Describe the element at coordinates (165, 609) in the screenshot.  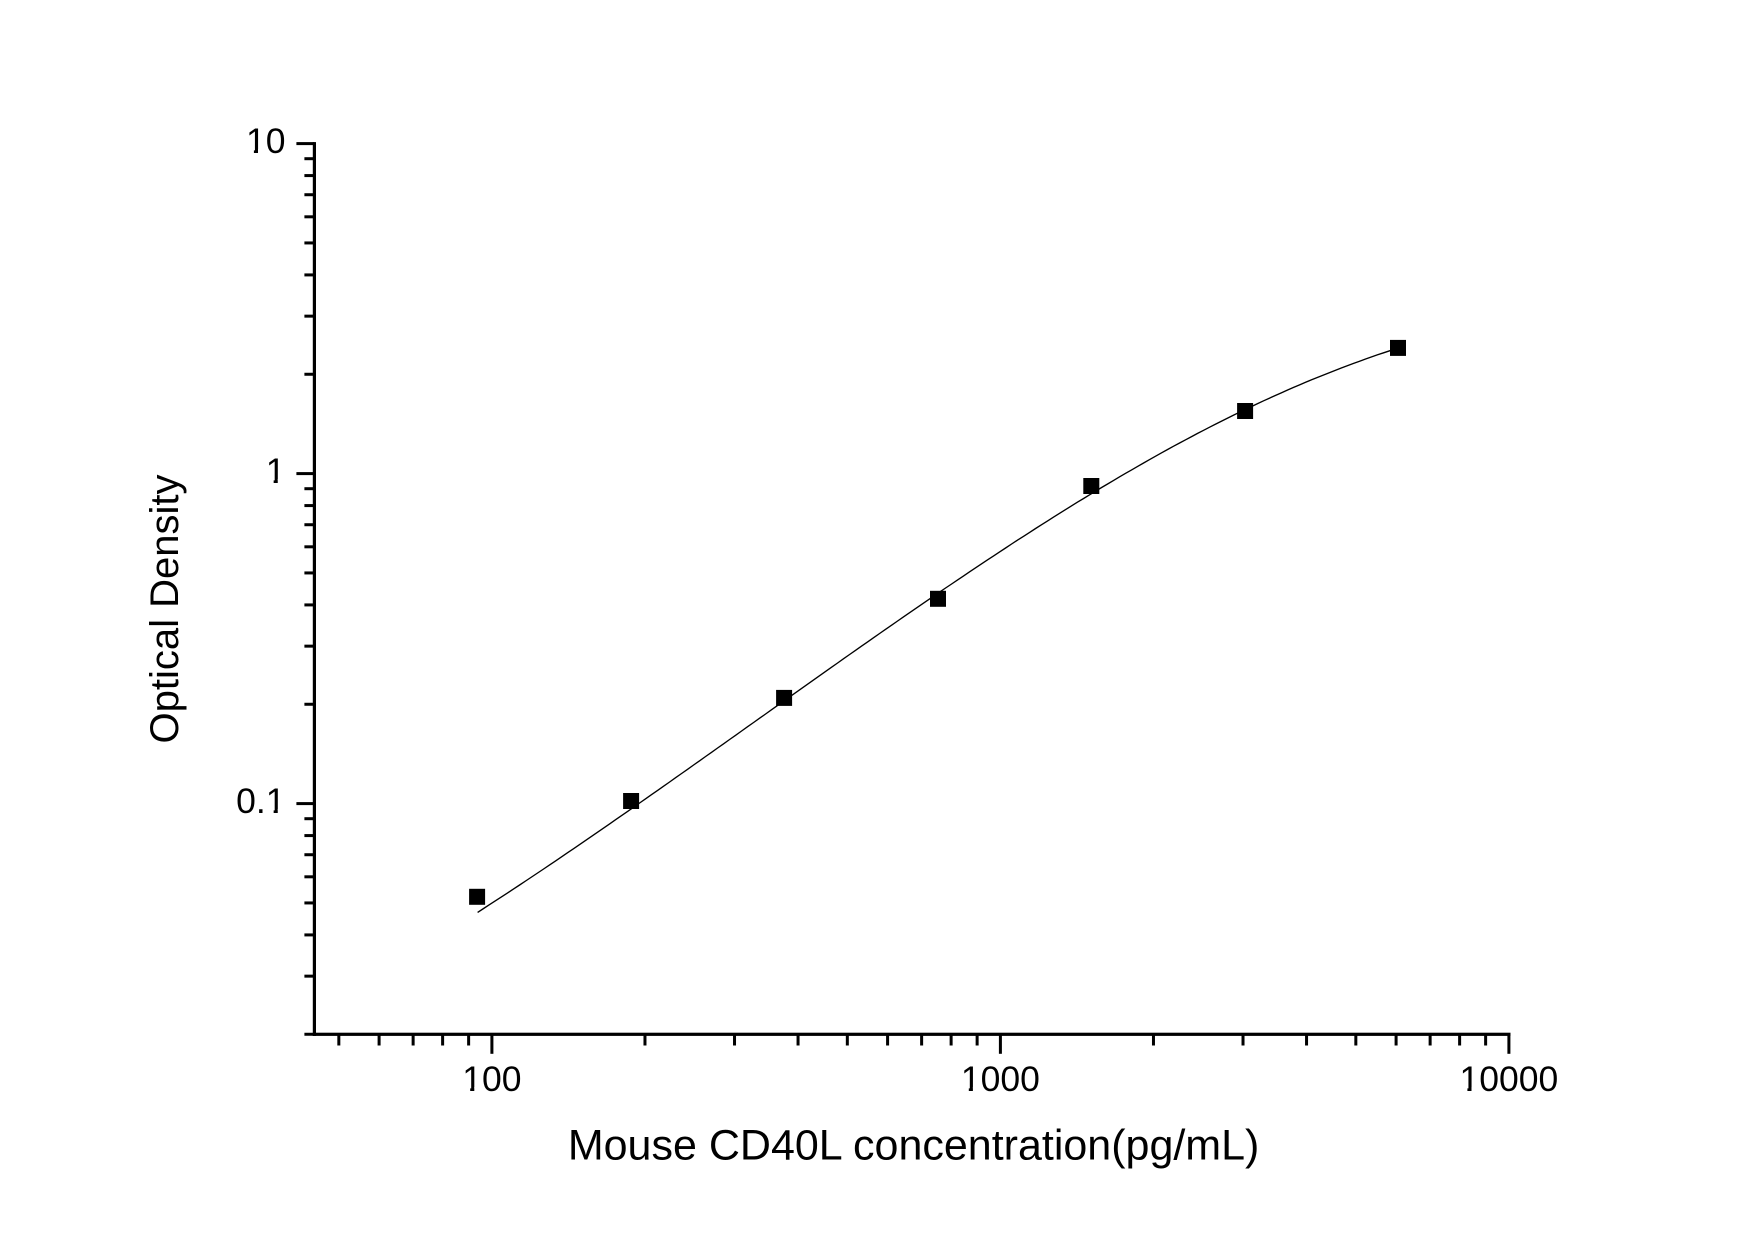
I see `svg-text: Optical Density` at that location.